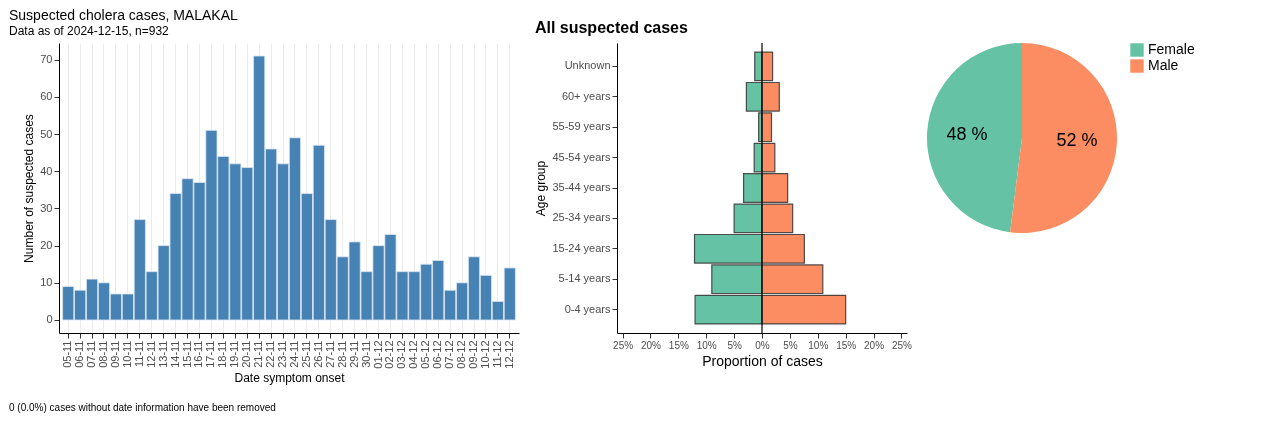 This screenshot has height=436, width=1276. I want to click on x-tick-label: 08-12, so click(461, 354).